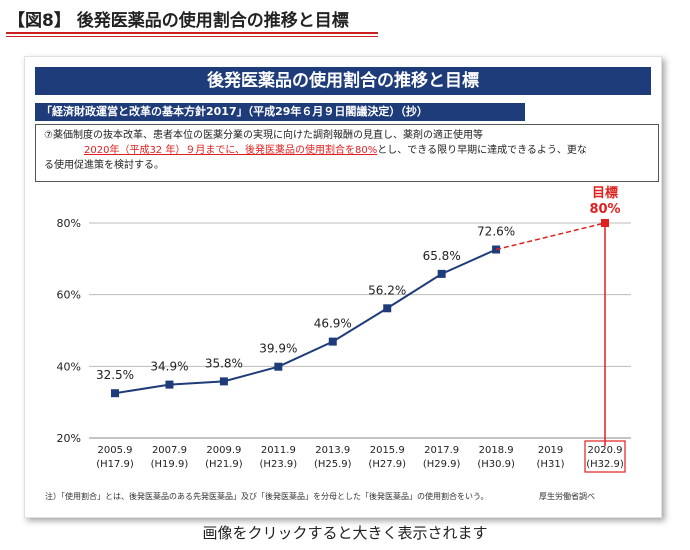 The image size is (690, 550). I want to click on x-tick-sublabel: (H21.9), so click(224, 464).